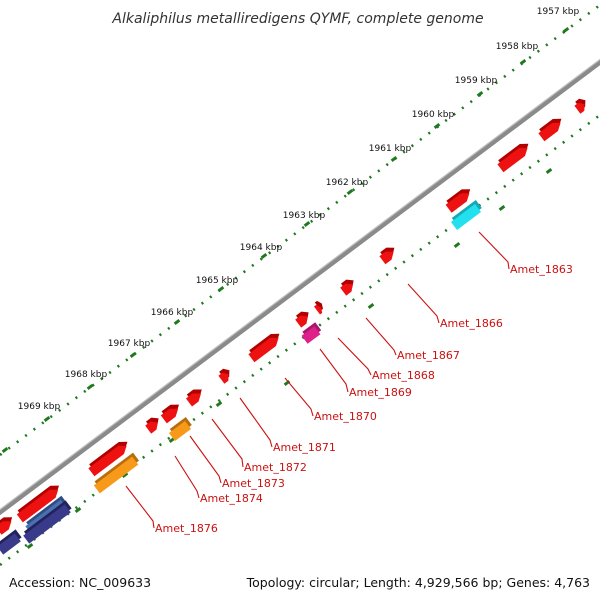 The width and height of the screenshot is (600, 600). What do you see at coordinates (304, 447) in the screenshot?
I see `gene-label: Amet_1871` at bounding box center [304, 447].